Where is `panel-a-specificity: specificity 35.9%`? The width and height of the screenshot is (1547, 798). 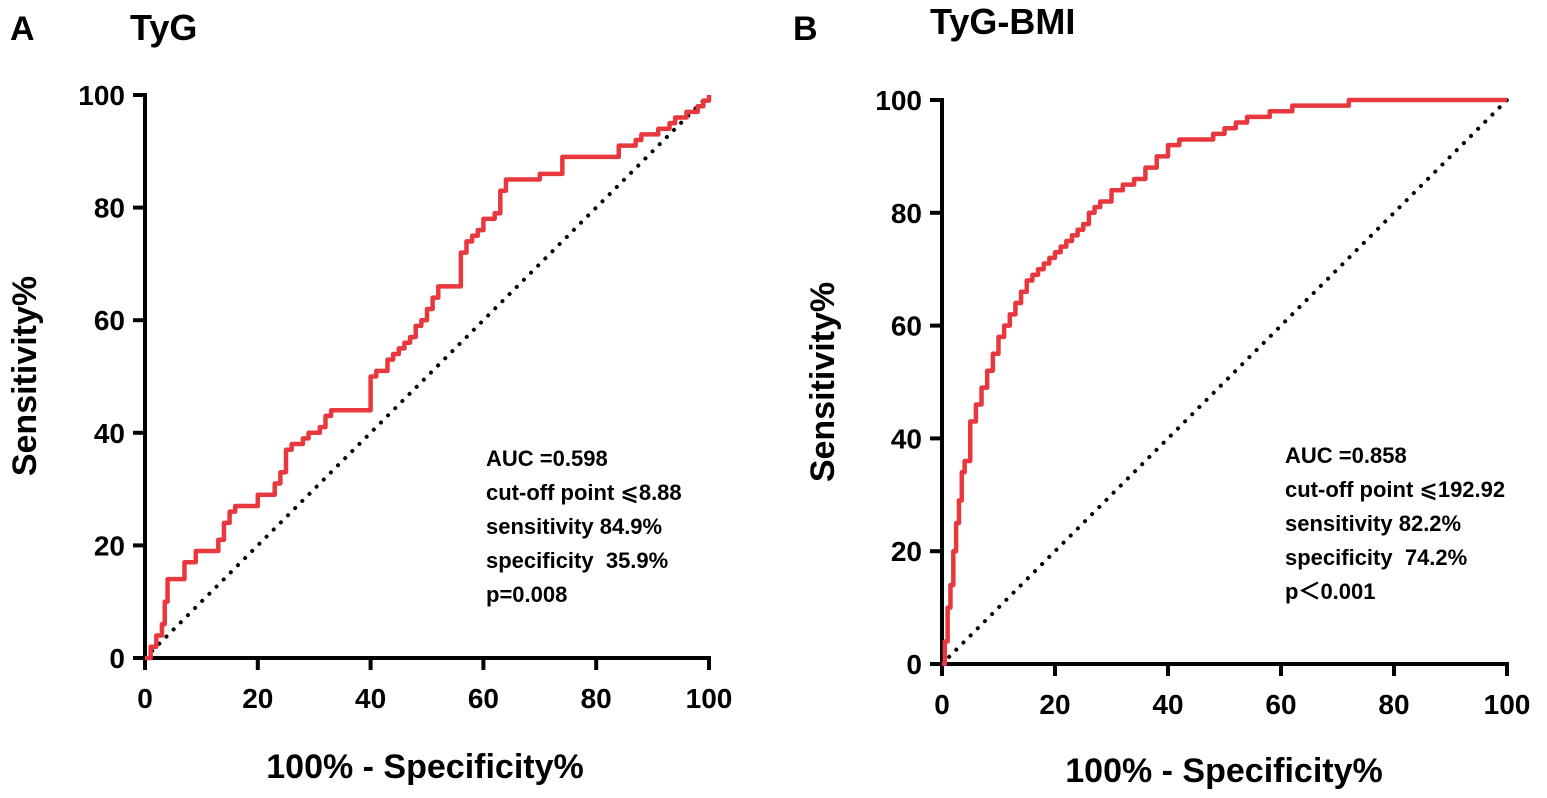 panel-a-specificity: specificity 35.9% is located at coordinates (577, 560).